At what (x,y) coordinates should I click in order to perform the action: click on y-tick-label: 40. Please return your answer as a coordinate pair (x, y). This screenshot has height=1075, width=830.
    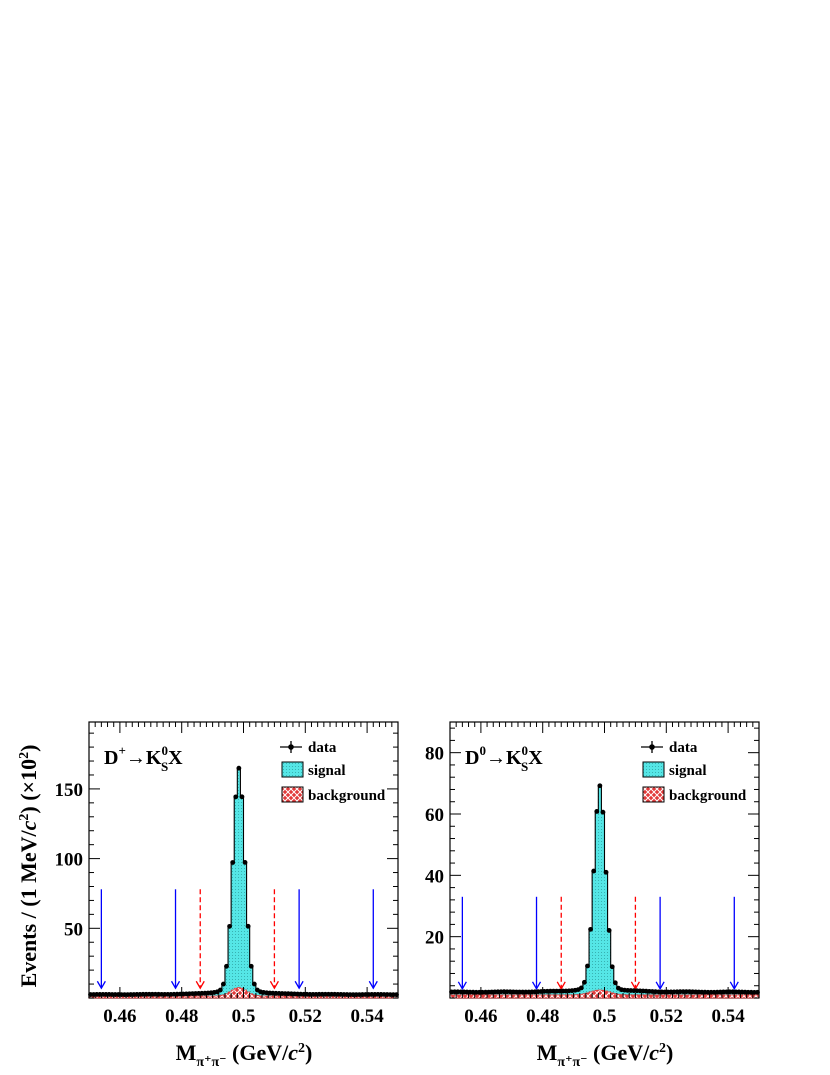
    Looking at the image, I should click on (434, 876).